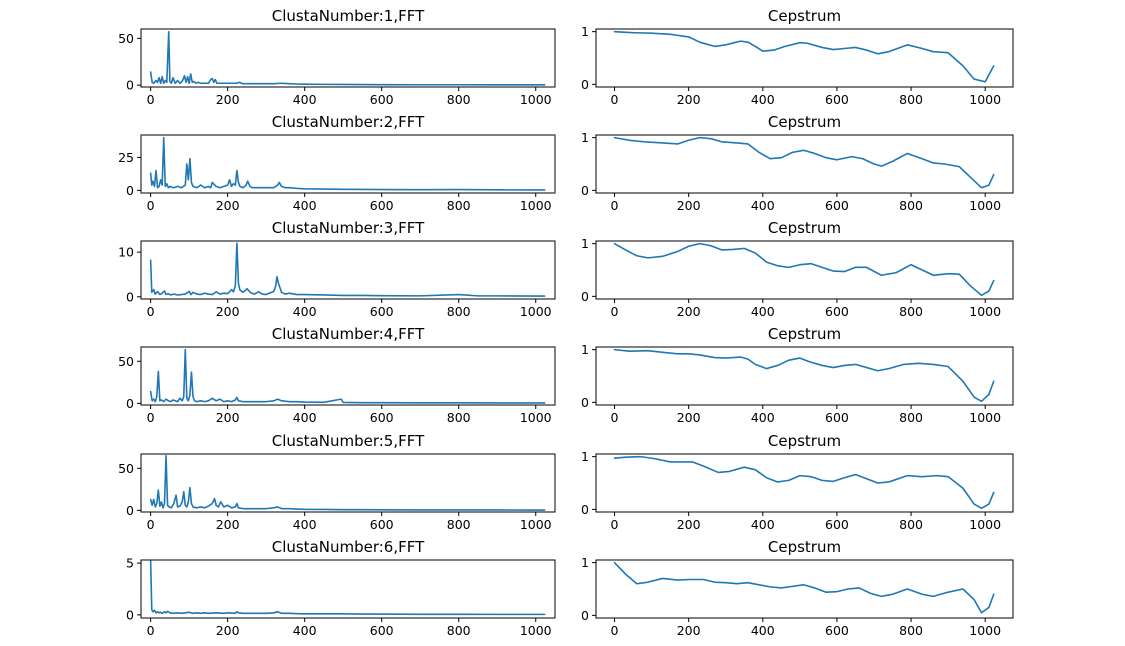 The height and width of the screenshot is (646, 1125). What do you see at coordinates (126, 252) in the screenshot?
I see `y-tick-label: 10` at bounding box center [126, 252].